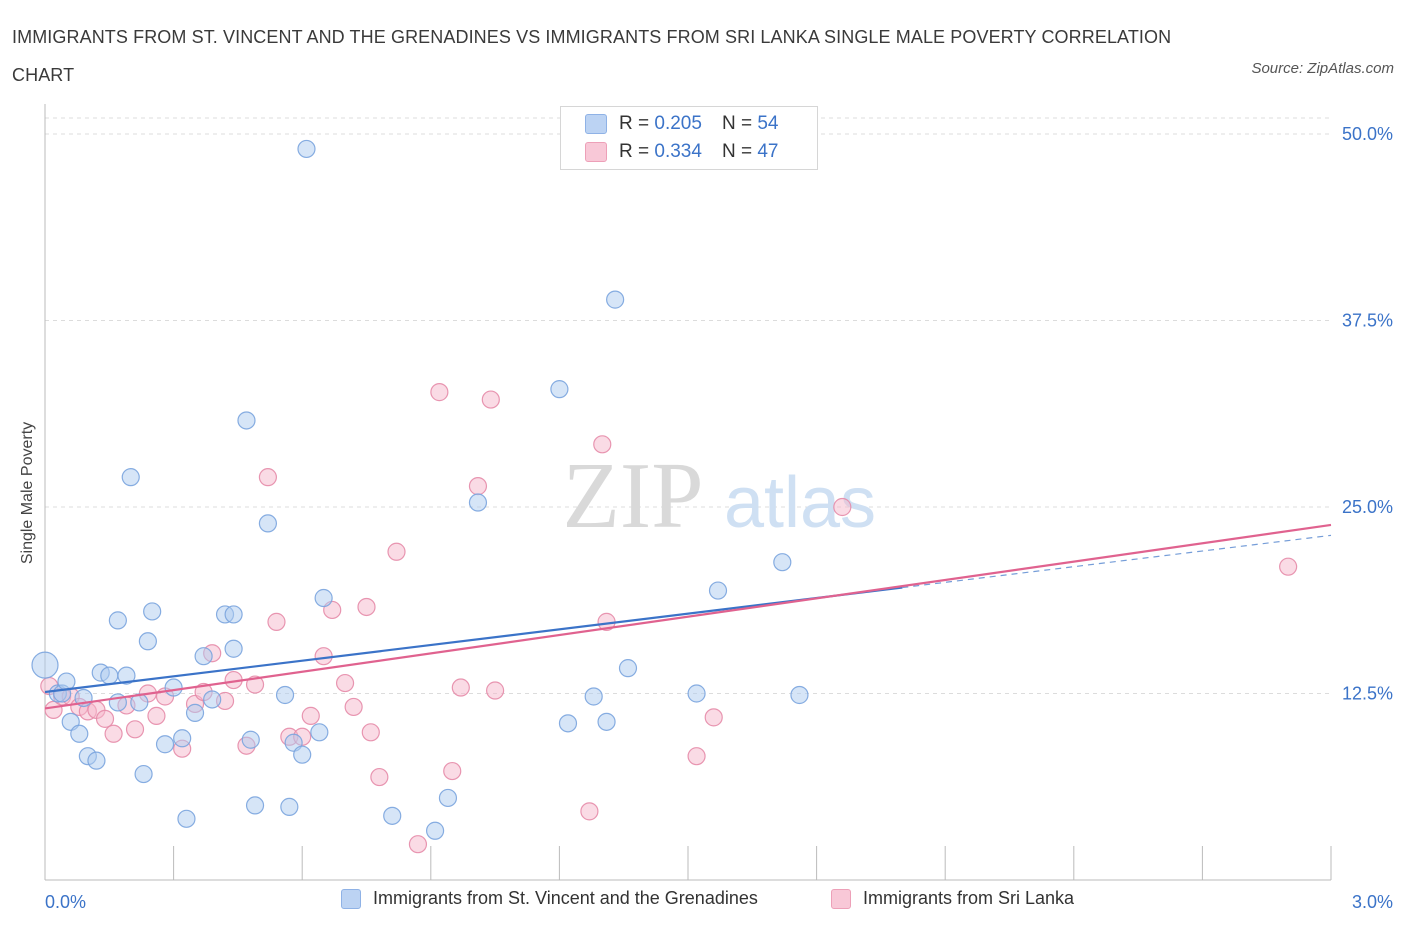  What do you see at coordinates (768, 123) in the screenshot?
I see `legend-inset-n-value: 54` at bounding box center [768, 123].